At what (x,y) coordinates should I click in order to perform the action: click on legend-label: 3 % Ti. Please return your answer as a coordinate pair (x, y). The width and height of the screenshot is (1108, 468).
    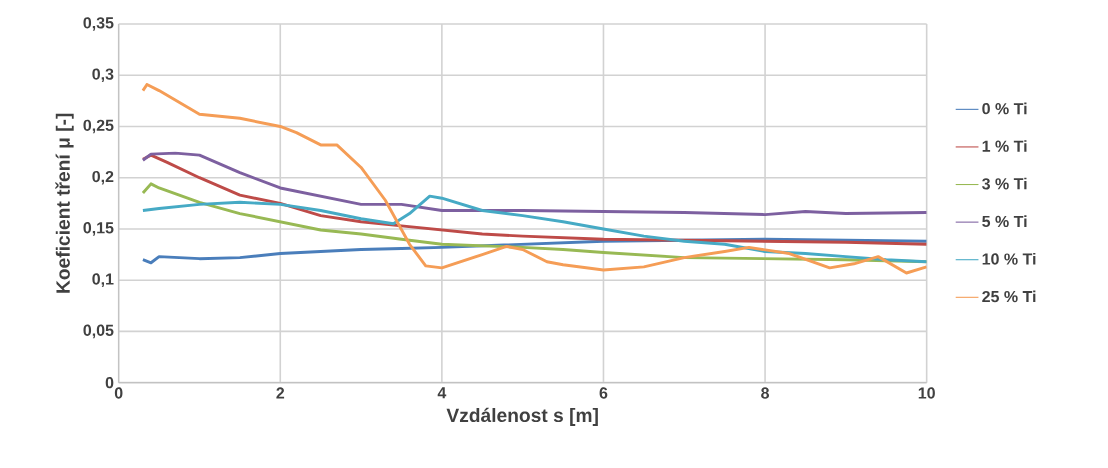
    Looking at the image, I should click on (1004, 183).